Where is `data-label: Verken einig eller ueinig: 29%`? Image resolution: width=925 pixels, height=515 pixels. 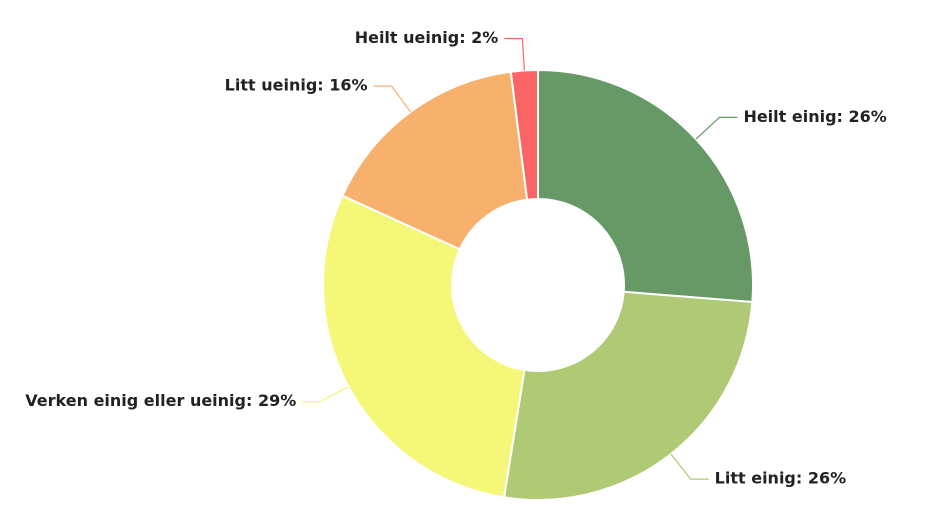 data-label: Verken einig eller ueinig: 29% is located at coordinates (160, 400).